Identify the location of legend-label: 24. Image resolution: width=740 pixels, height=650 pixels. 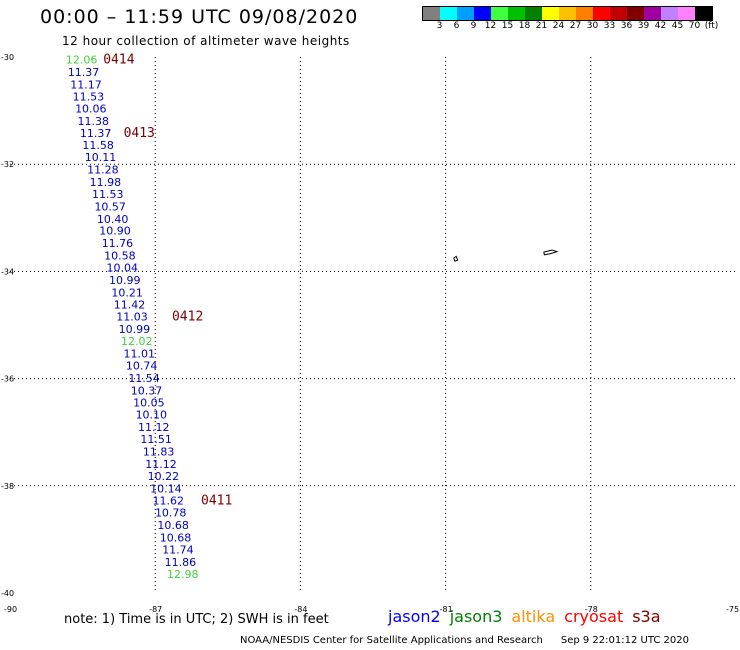
(558, 26).